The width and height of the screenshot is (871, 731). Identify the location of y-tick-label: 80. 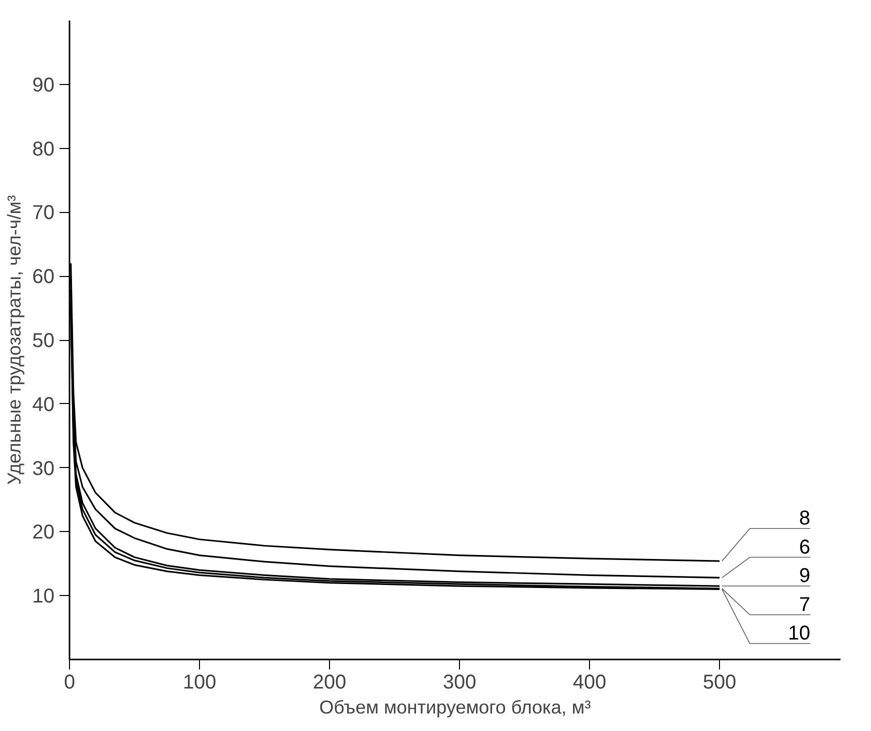
(43, 149).